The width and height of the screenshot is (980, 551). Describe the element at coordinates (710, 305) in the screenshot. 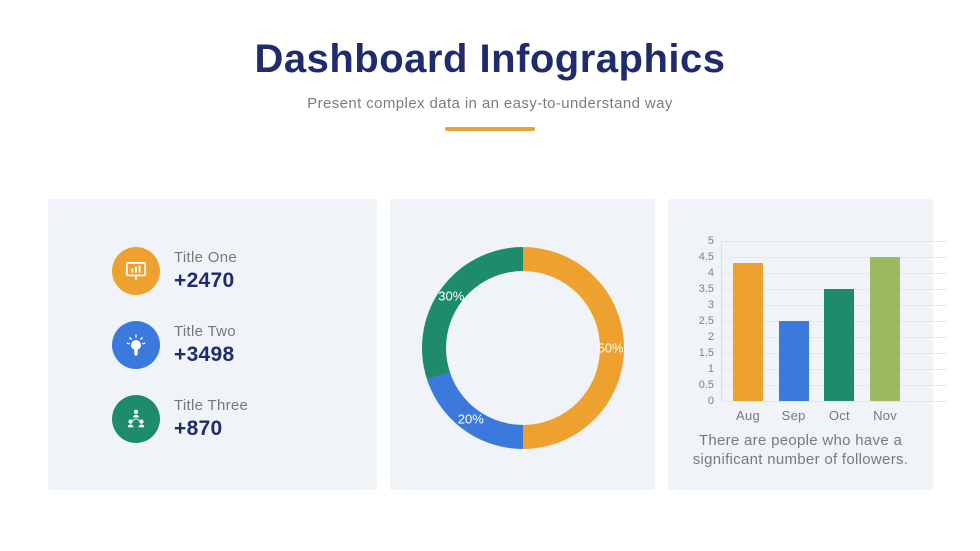

I see `y-tick-label: 3` at that location.